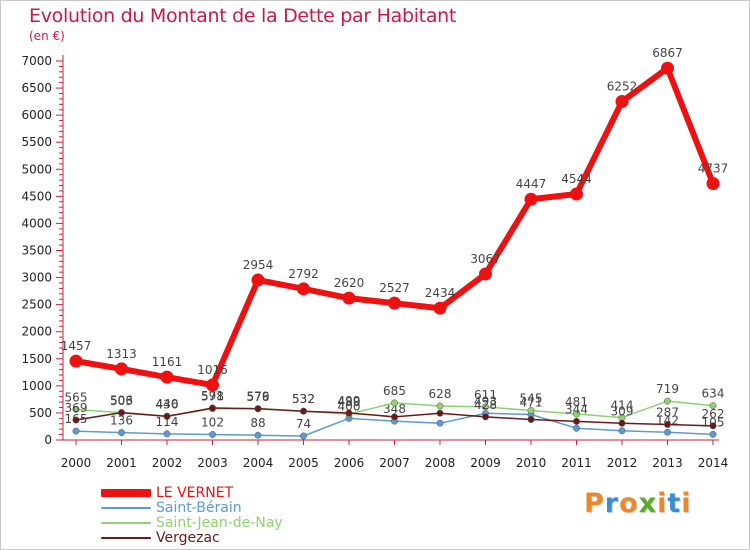 This screenshot has height=550, width=750. Describe the element at coordinates (195, 493) in the screenshot. I see `legend-label: LE VERNET` at that location.